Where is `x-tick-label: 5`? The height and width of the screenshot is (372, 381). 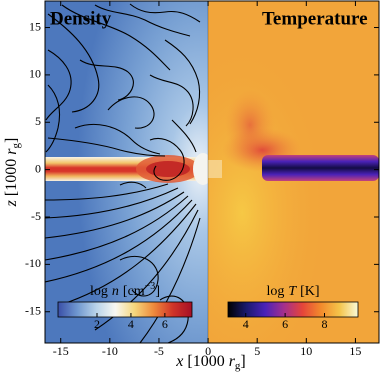 x-tick-label: 5 is located at coordinates (257, 351).